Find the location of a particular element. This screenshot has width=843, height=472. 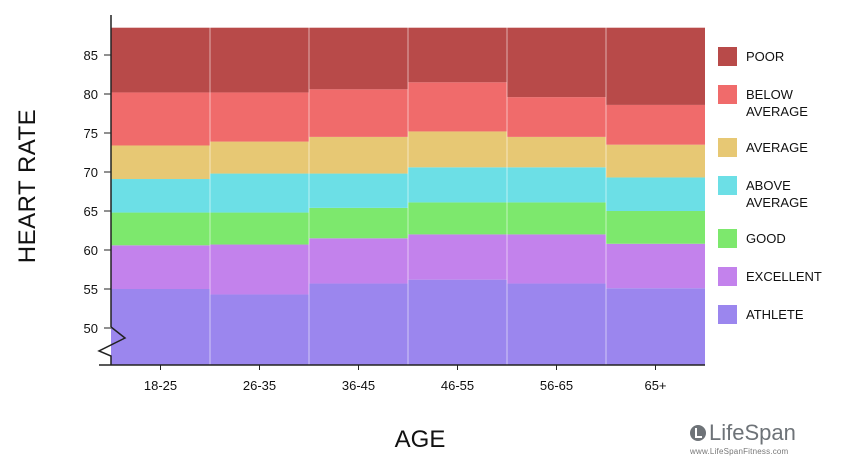

x-tick-label: 65+ is located at coordinates (655, 385).